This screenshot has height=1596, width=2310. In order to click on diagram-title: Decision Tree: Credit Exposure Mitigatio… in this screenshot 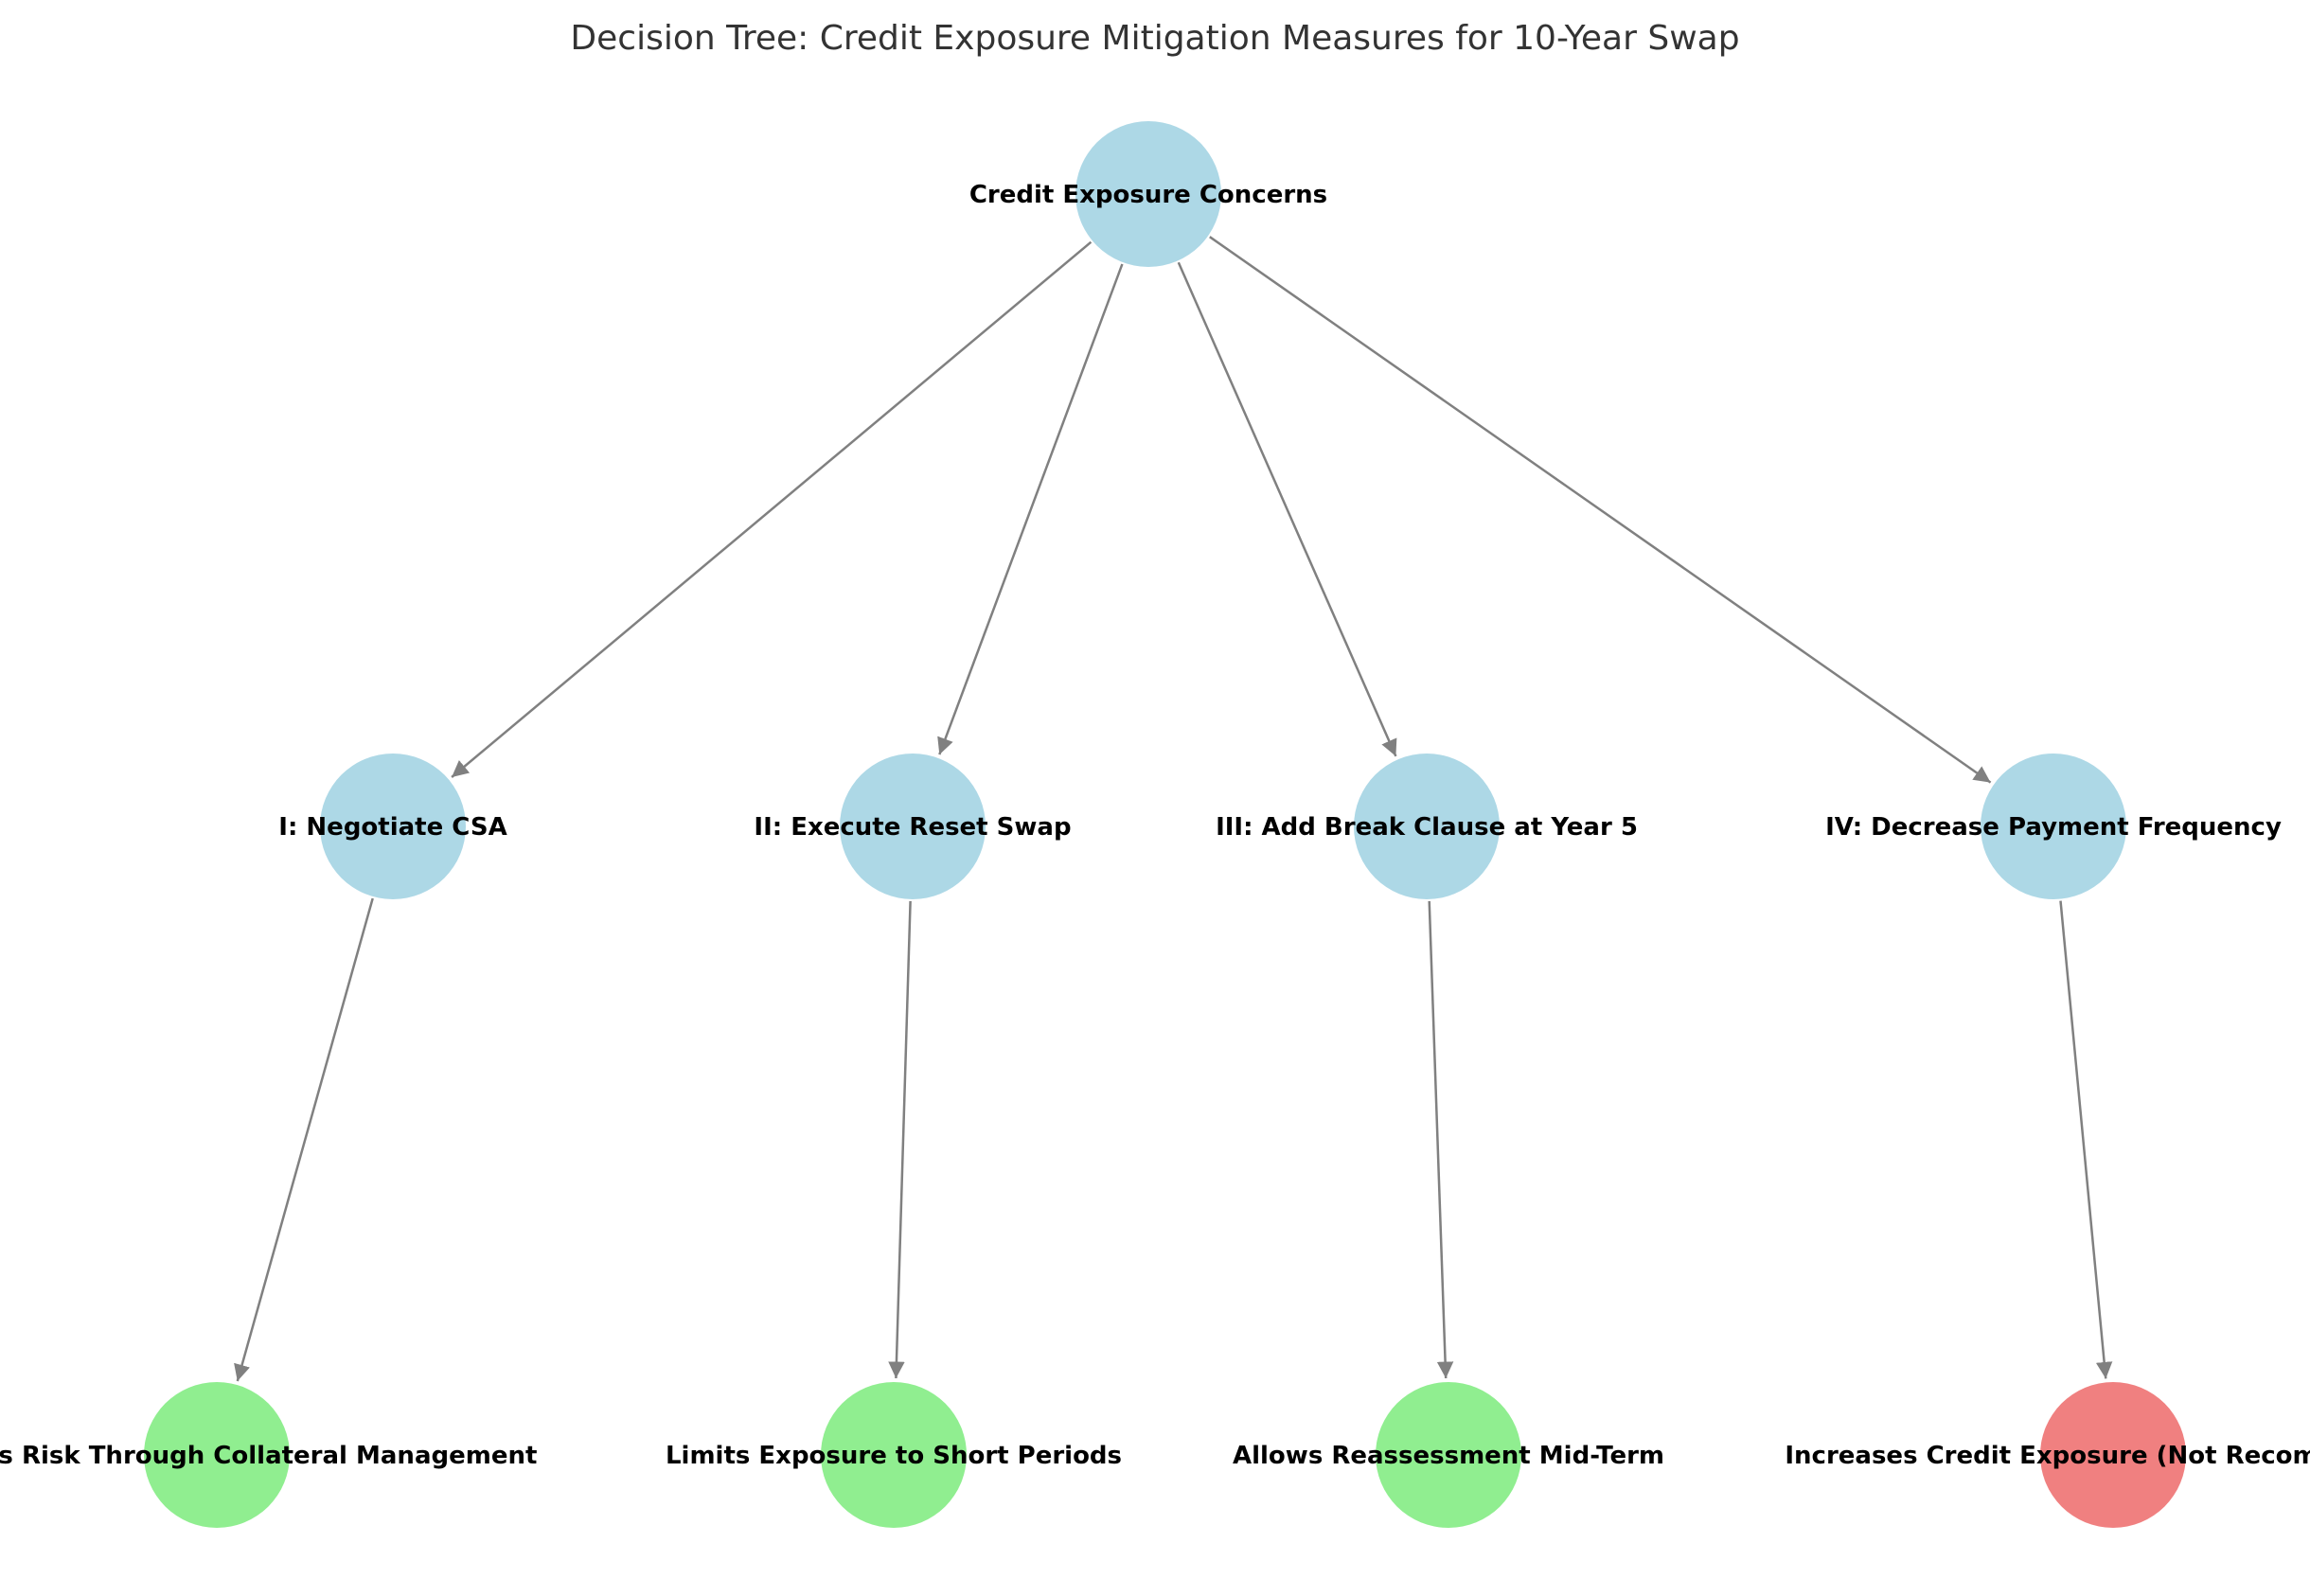, I will do `click(1154, 38)`.